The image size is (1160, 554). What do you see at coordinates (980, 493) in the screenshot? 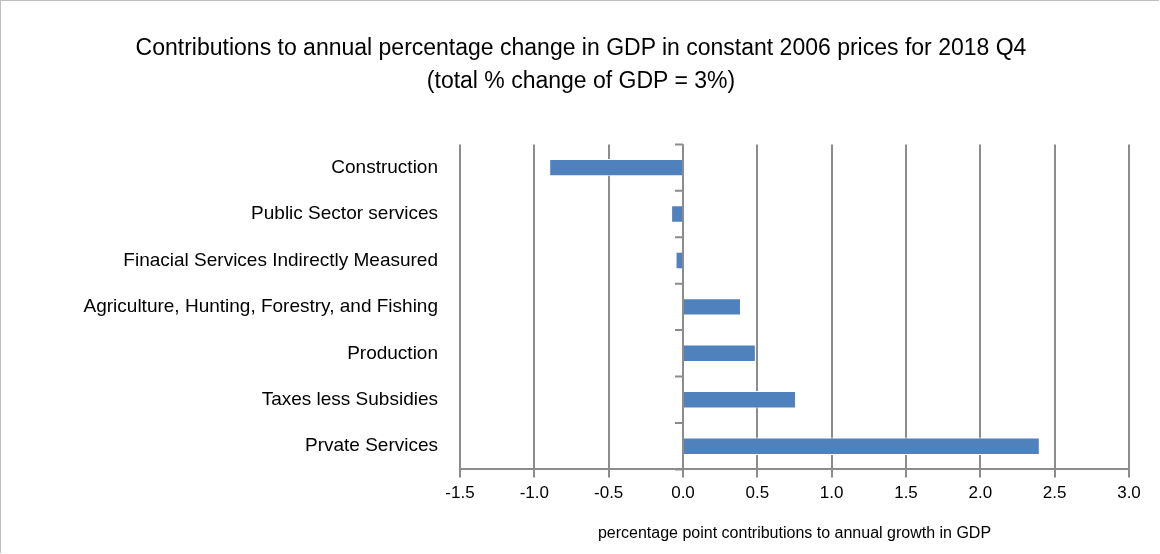
I see `x-tick-label: 2.0` at bounding box center [980, 493].